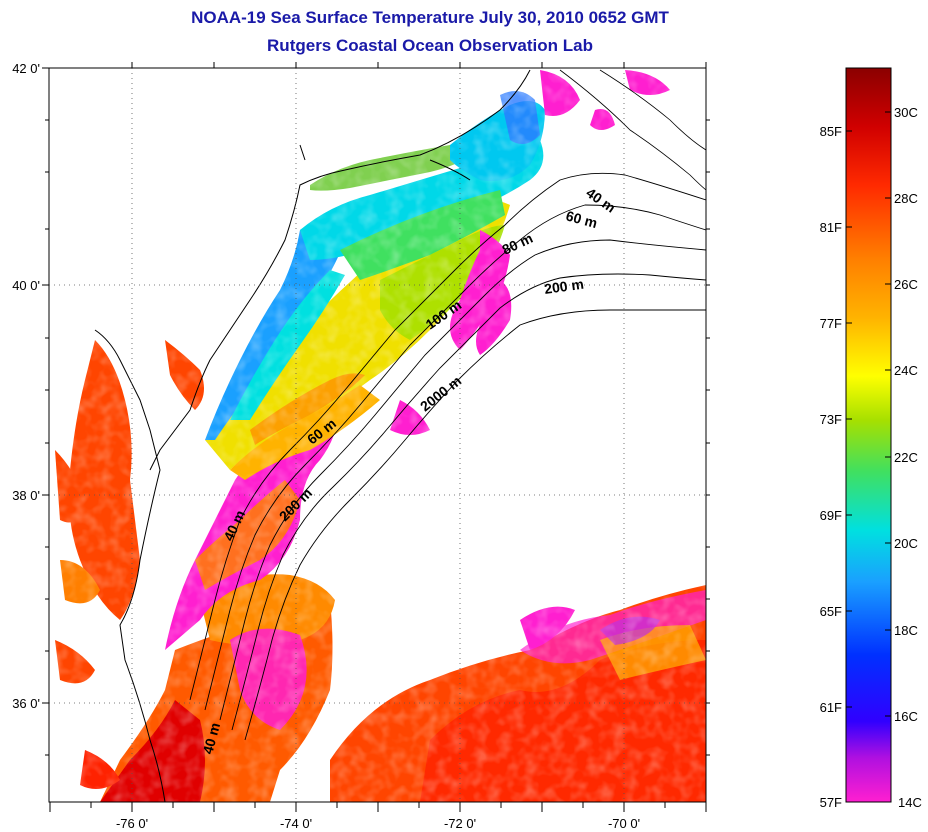 The width and height of the screenshot is (928, 832). Describe the element at coordinates (26, 495) in the screenshot. I see `lat-tick-label: 38 0'` at that location.